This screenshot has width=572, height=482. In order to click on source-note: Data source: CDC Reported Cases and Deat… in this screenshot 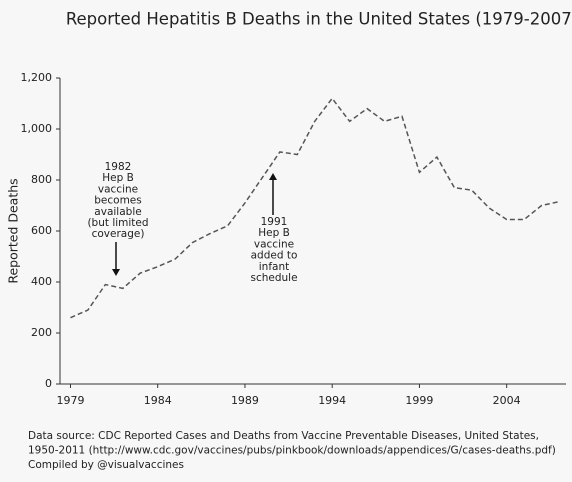, I will do `click(283, 436)`.